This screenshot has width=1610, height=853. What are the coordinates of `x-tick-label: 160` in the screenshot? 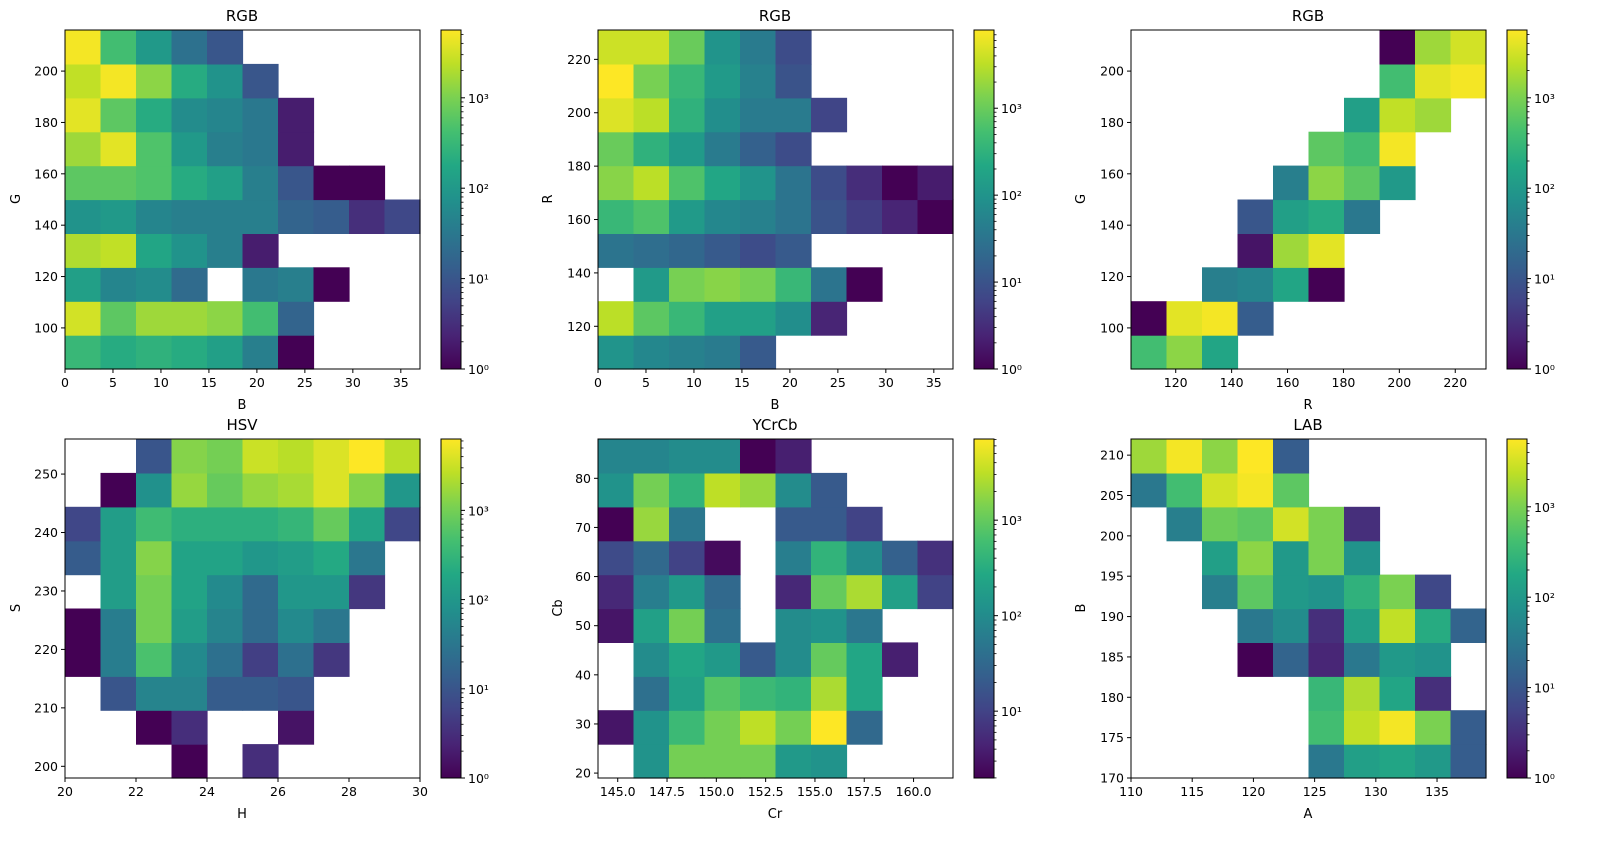 It's located at (1288, 382).